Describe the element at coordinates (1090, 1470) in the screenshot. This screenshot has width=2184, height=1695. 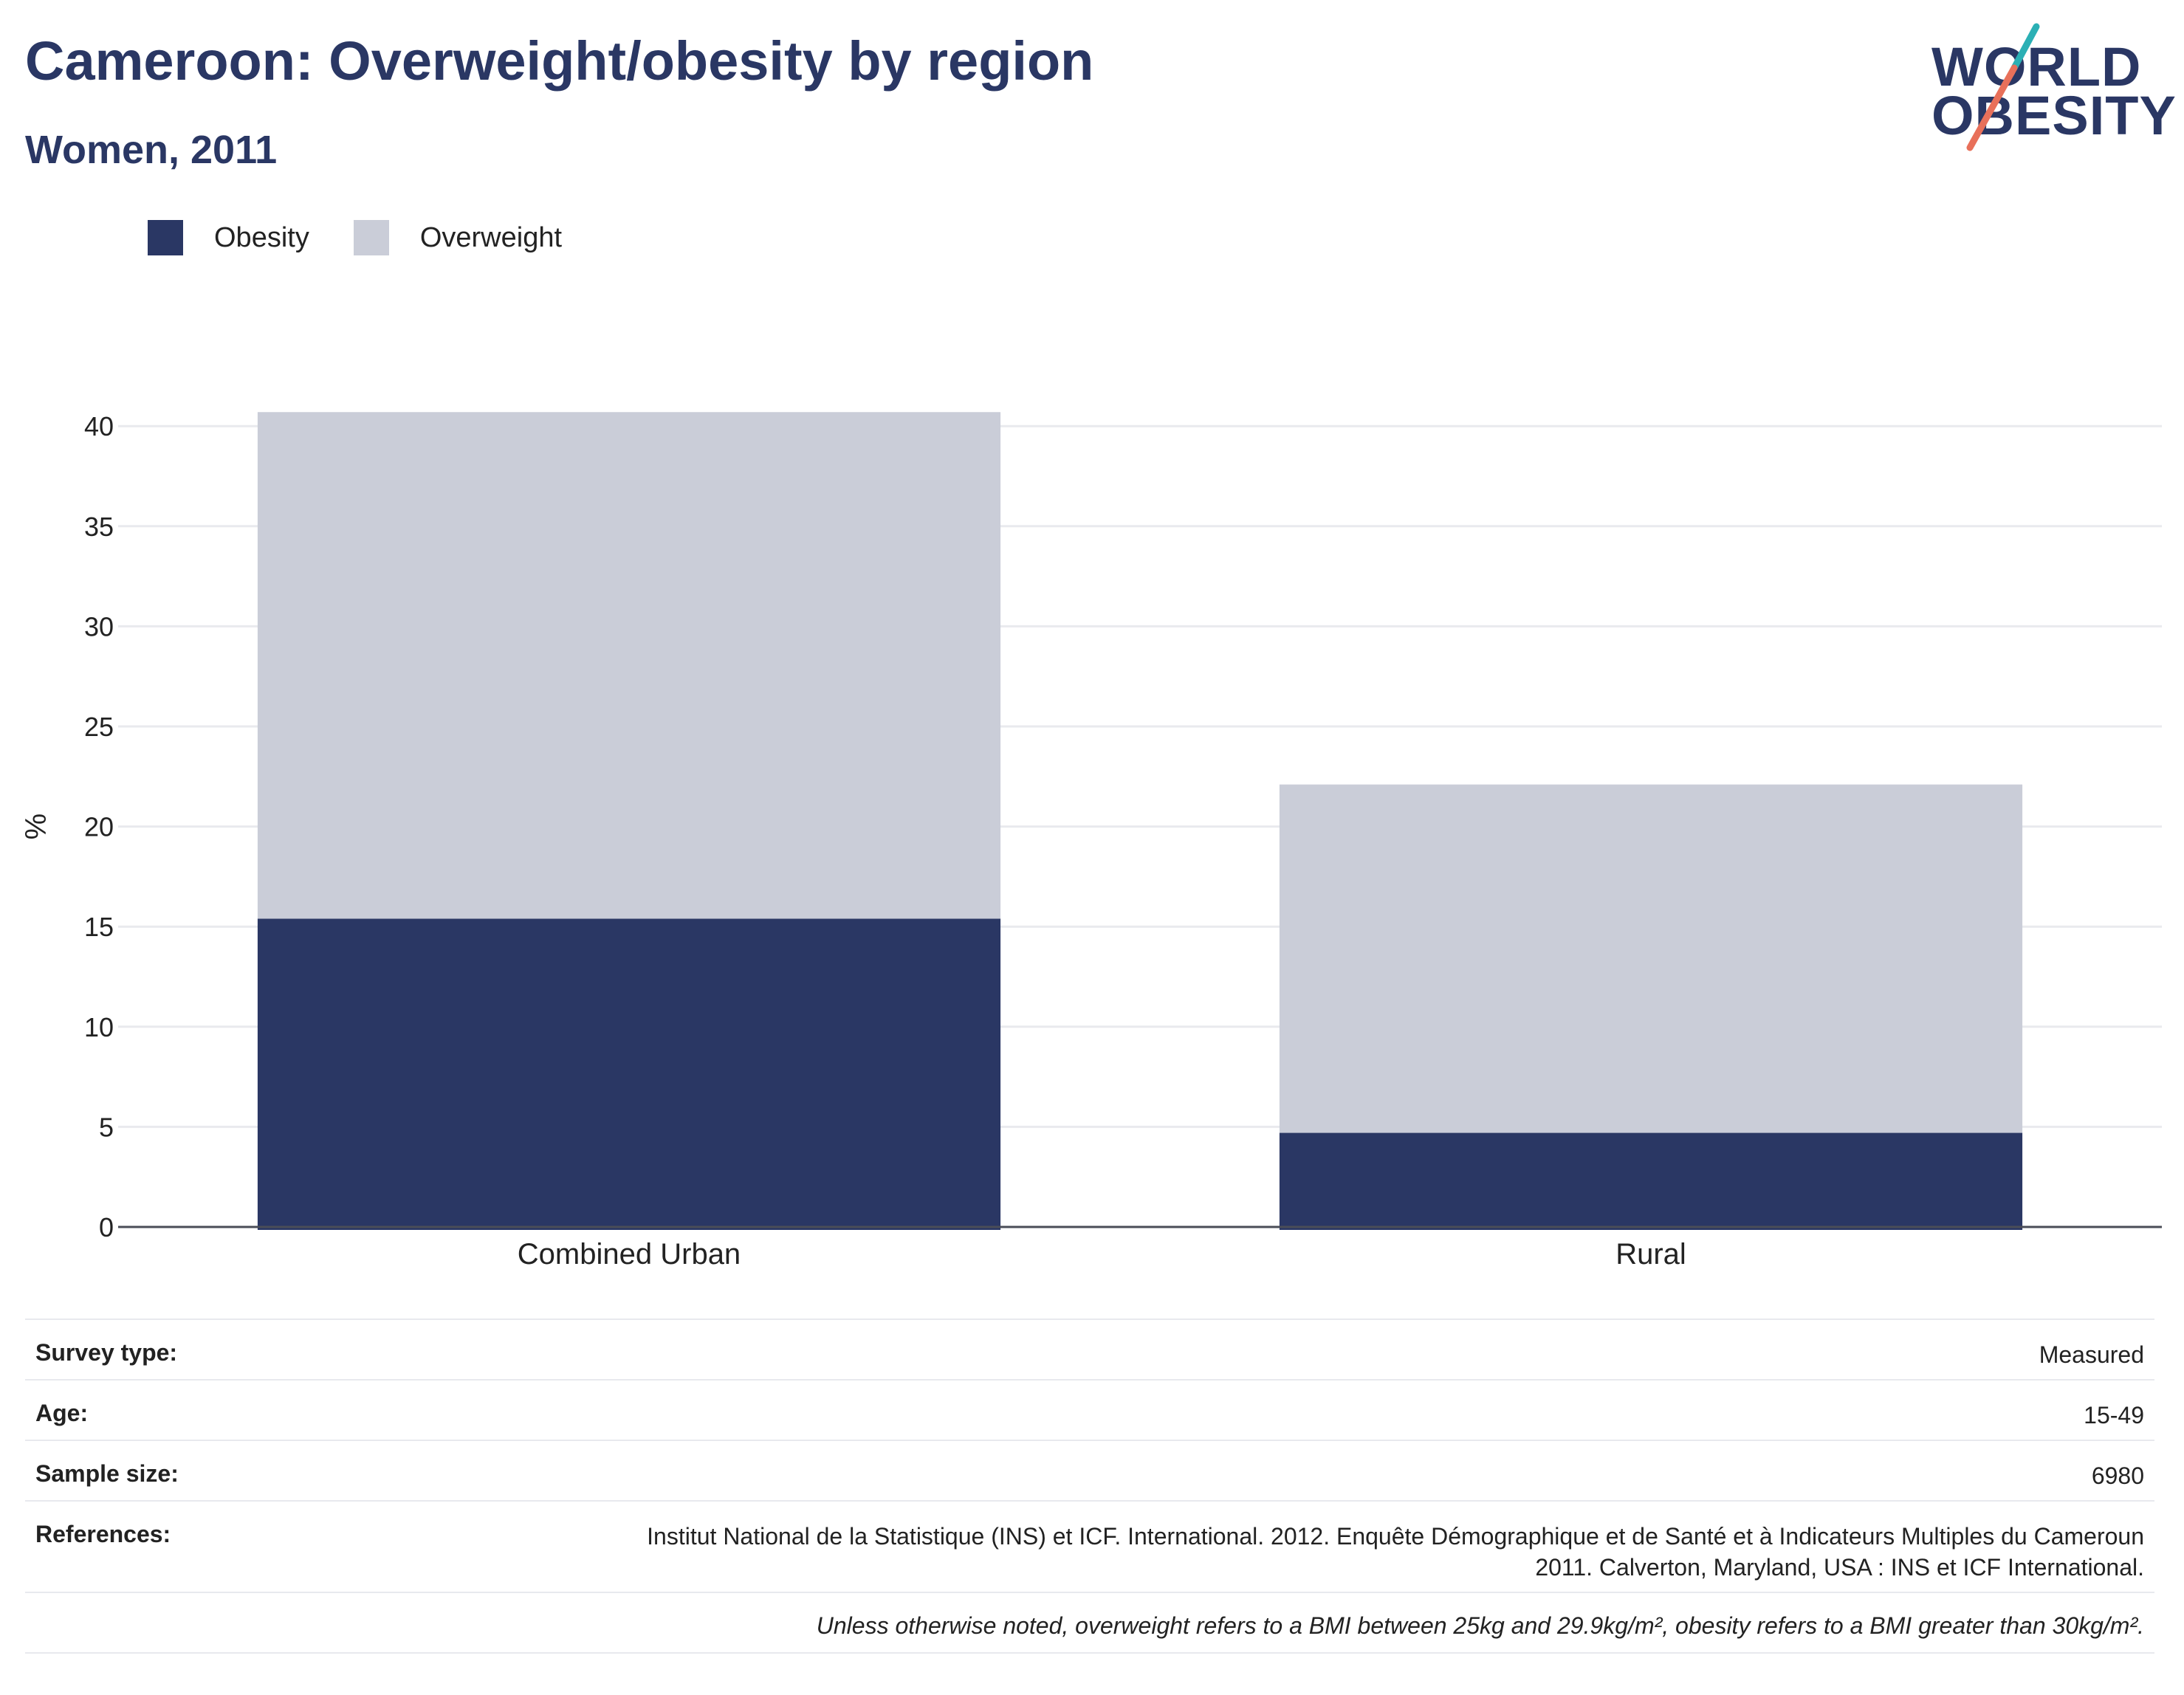
I see `info-row-sample-size: Sample size: 6980` at that location.